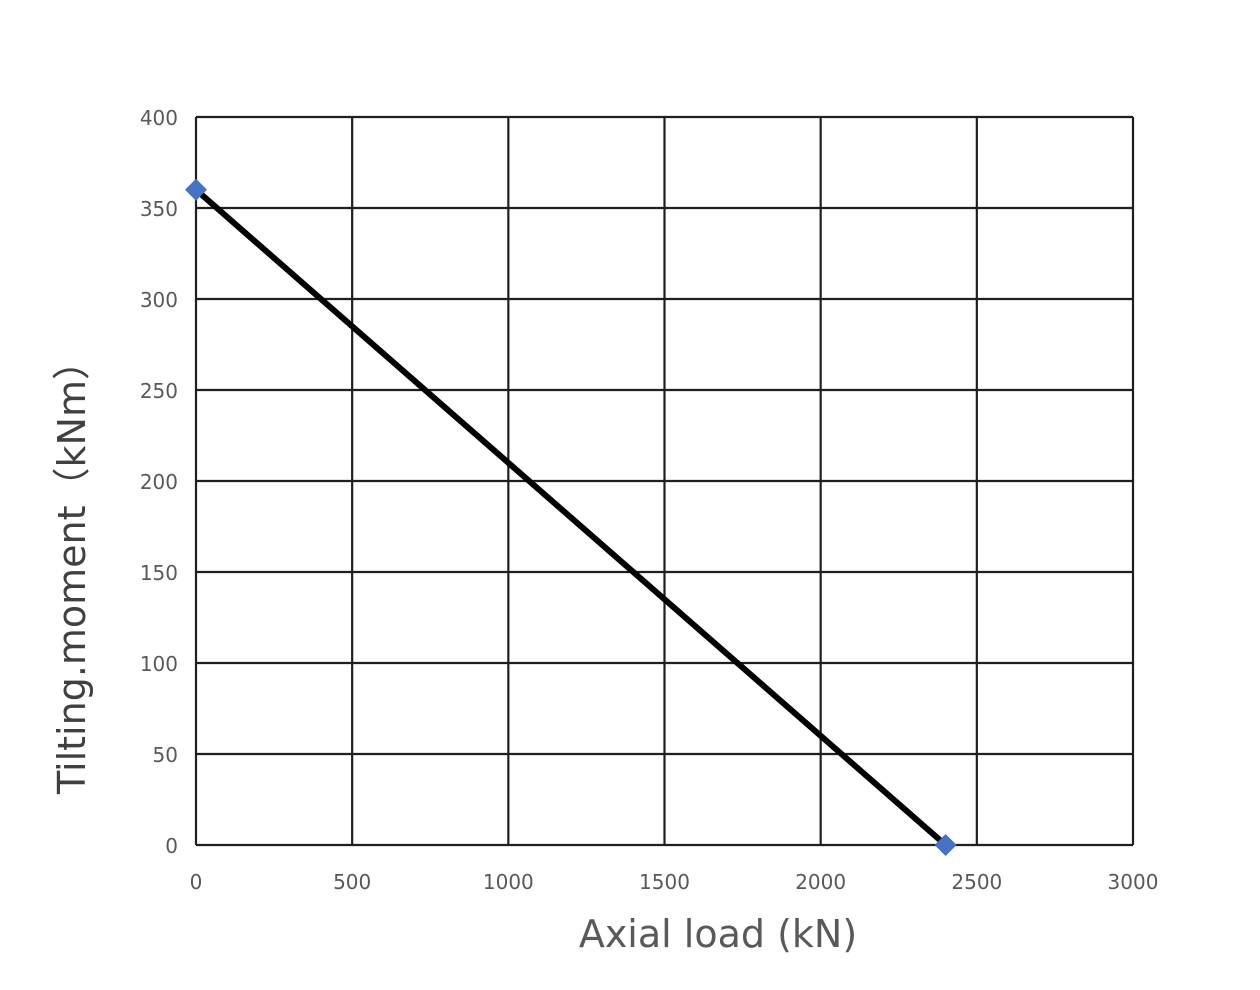 The height and width of the screenshot is (990, 1260). I want to click on y-tick-label: 100, so click(159, 664).